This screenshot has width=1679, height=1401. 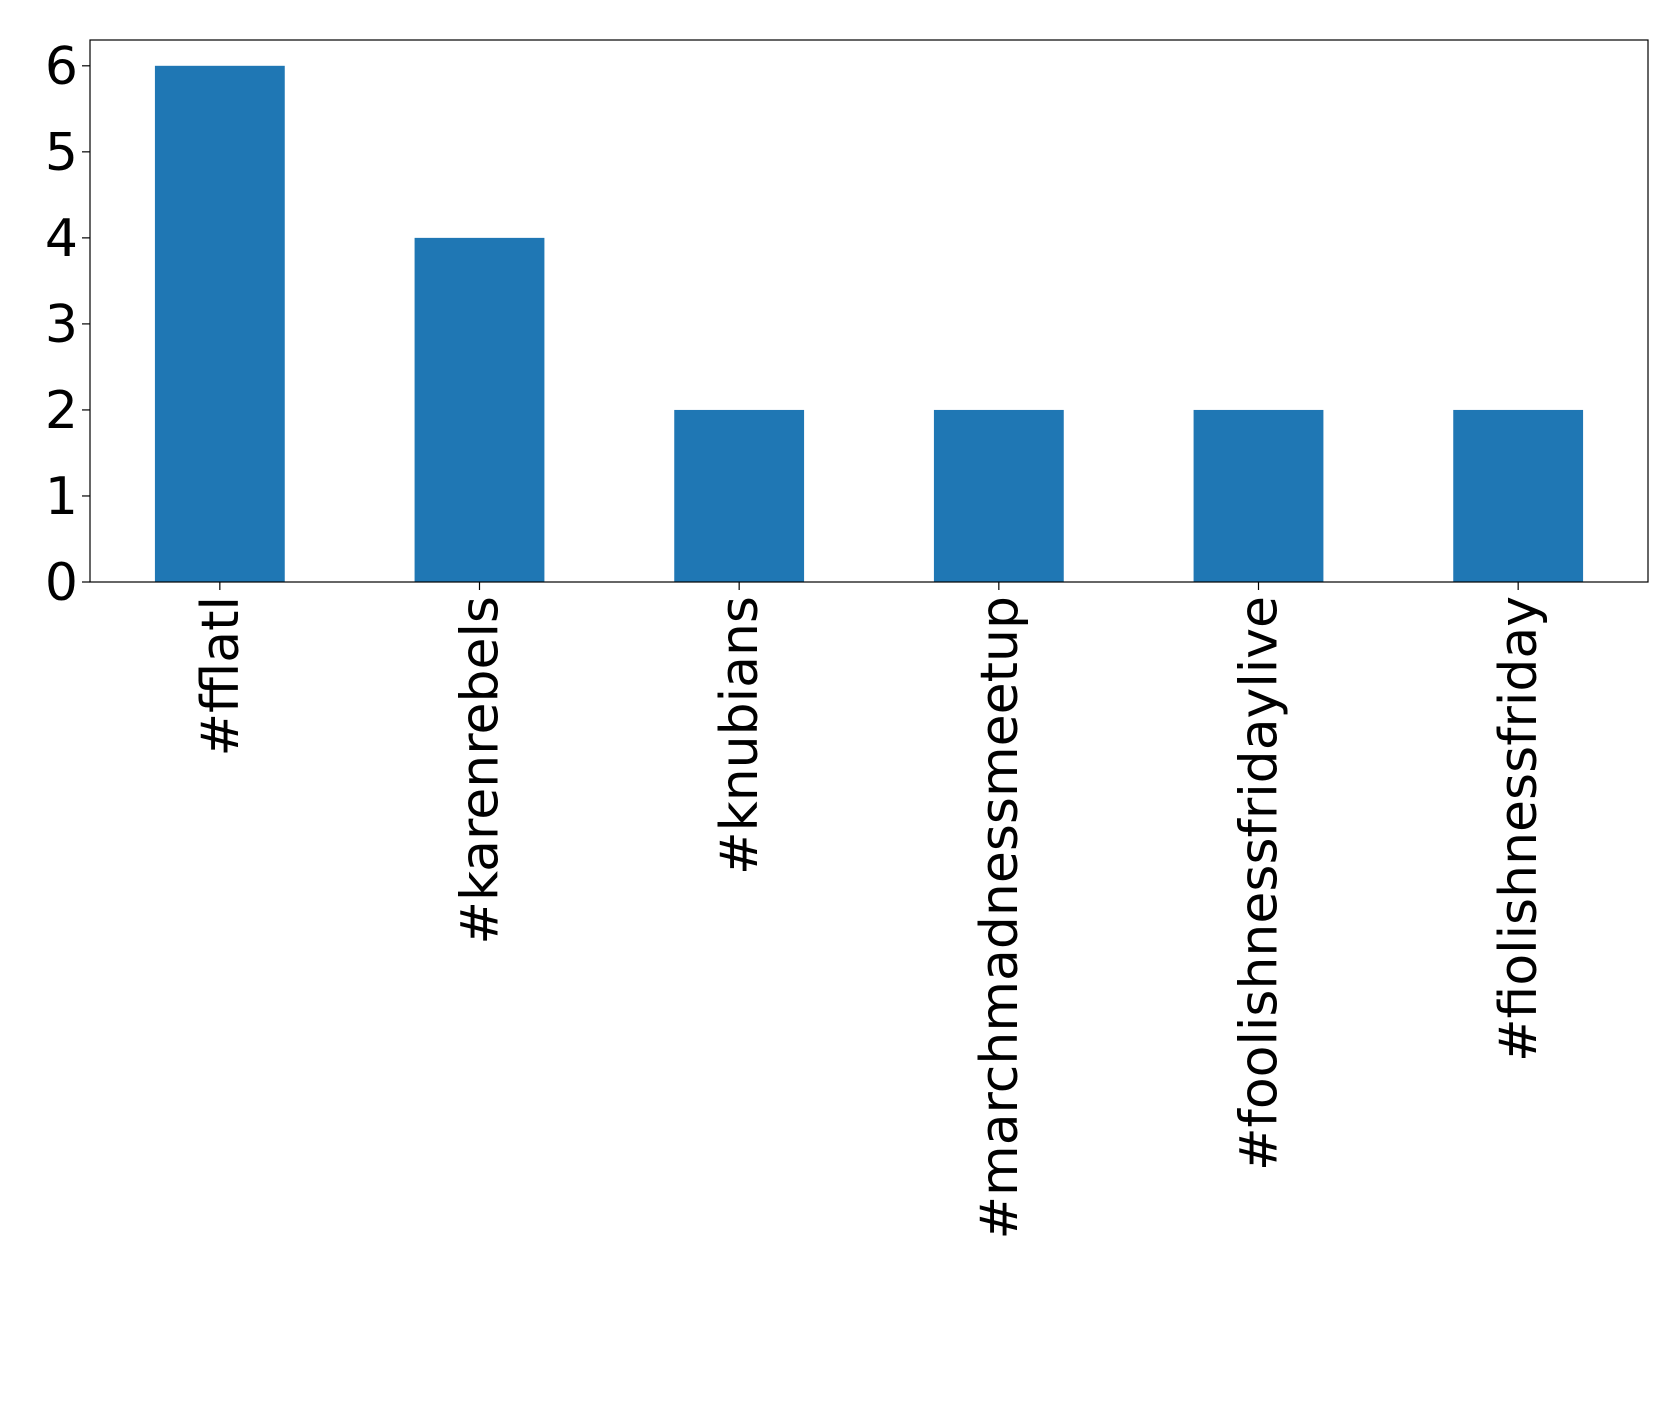 I want to click on y-tick-label-3: 3, so click(x=61, y=325).